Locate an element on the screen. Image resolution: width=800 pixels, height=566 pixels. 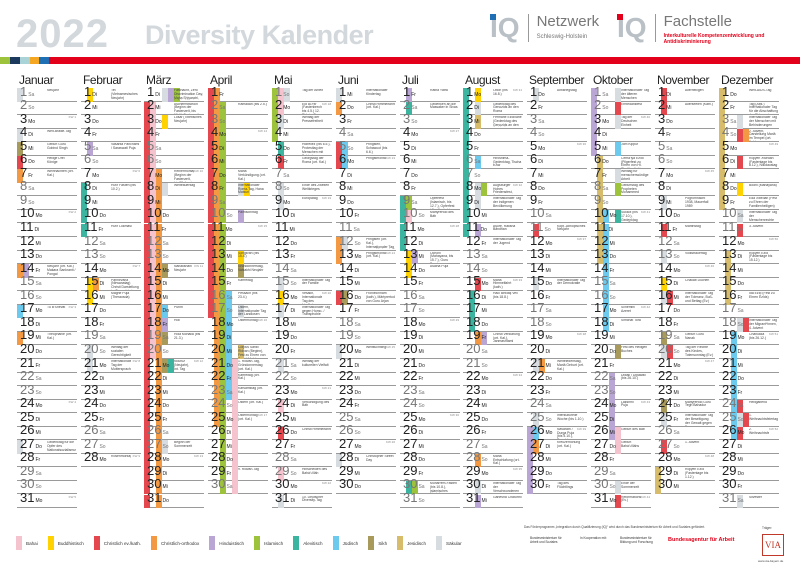
day-row: 29Fr is located at coordinates (430, 472).